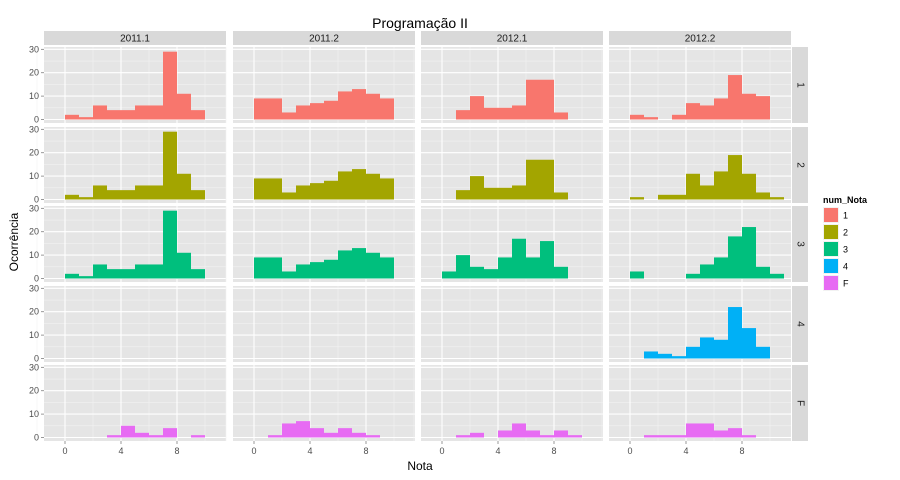 This screenshot has height=480, width=900. I want to click on legend-item-4: 4, so click(835, 266).